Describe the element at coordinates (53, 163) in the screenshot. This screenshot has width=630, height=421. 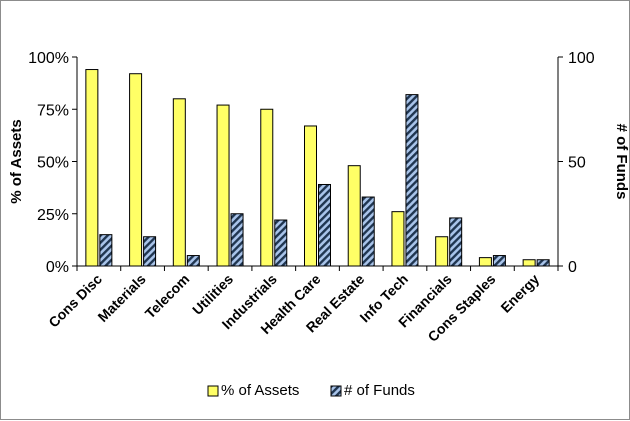
I see `left-tick-label: 50%` at that location.